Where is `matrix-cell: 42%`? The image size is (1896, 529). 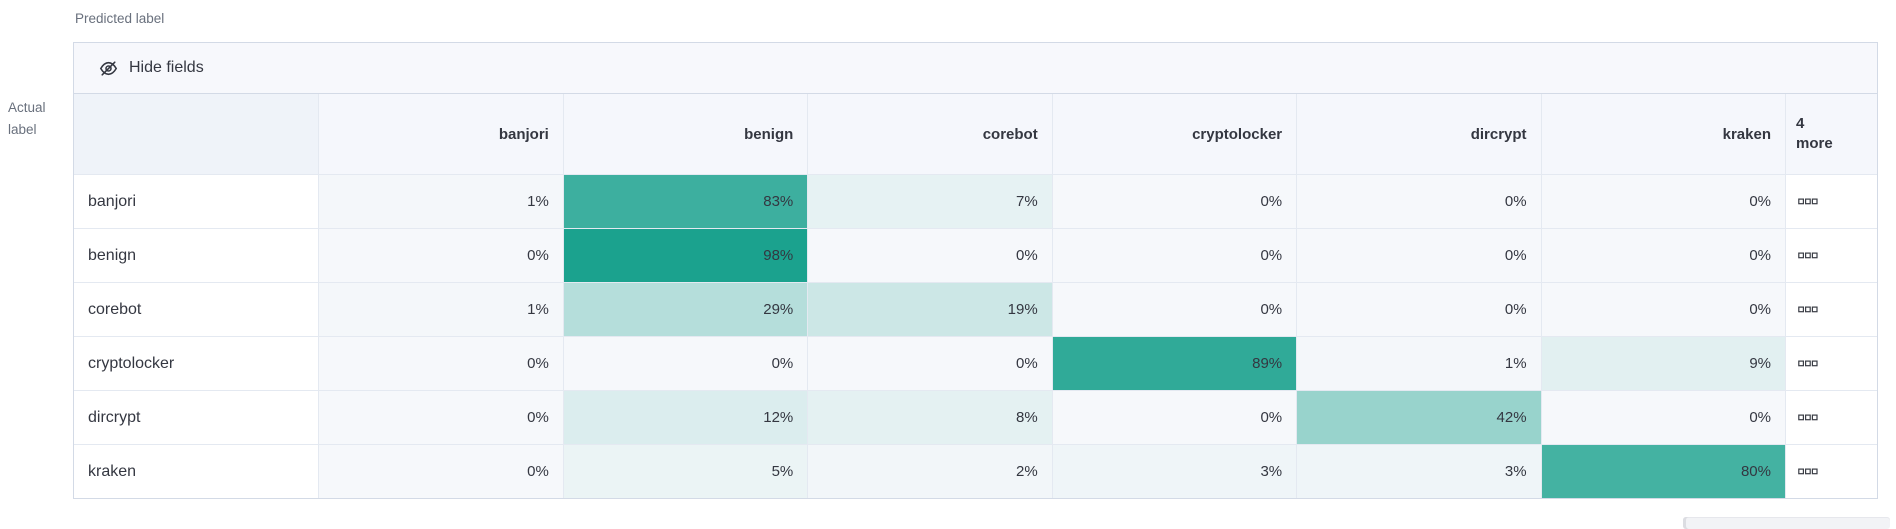
matrix-cell: 42% is located at coordinates (1418, 417).